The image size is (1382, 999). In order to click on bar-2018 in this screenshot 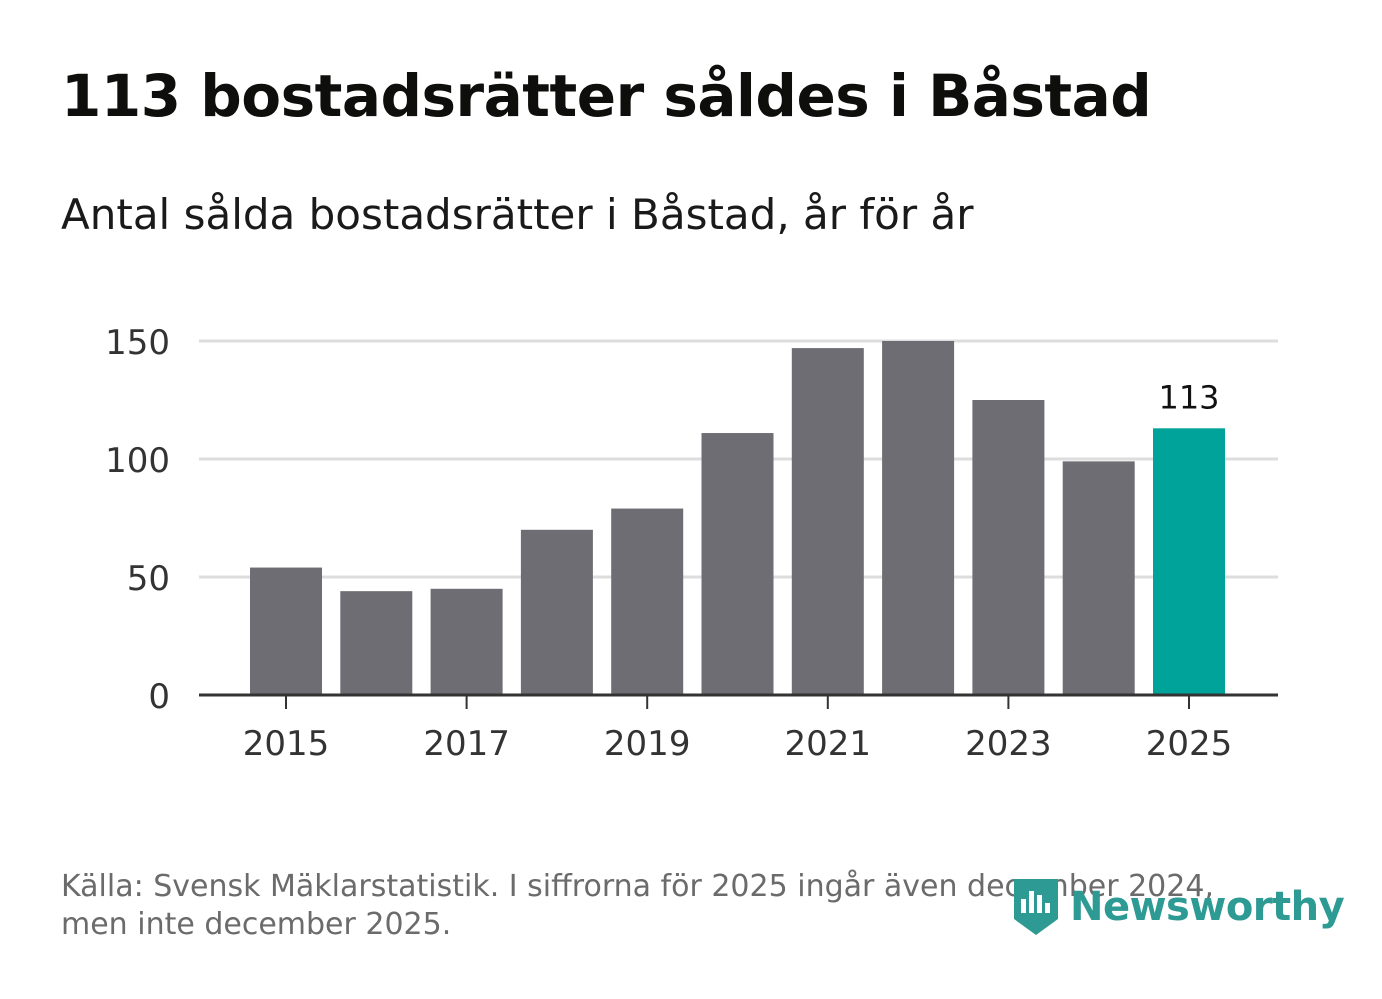, I will do `click(556, 612)`.